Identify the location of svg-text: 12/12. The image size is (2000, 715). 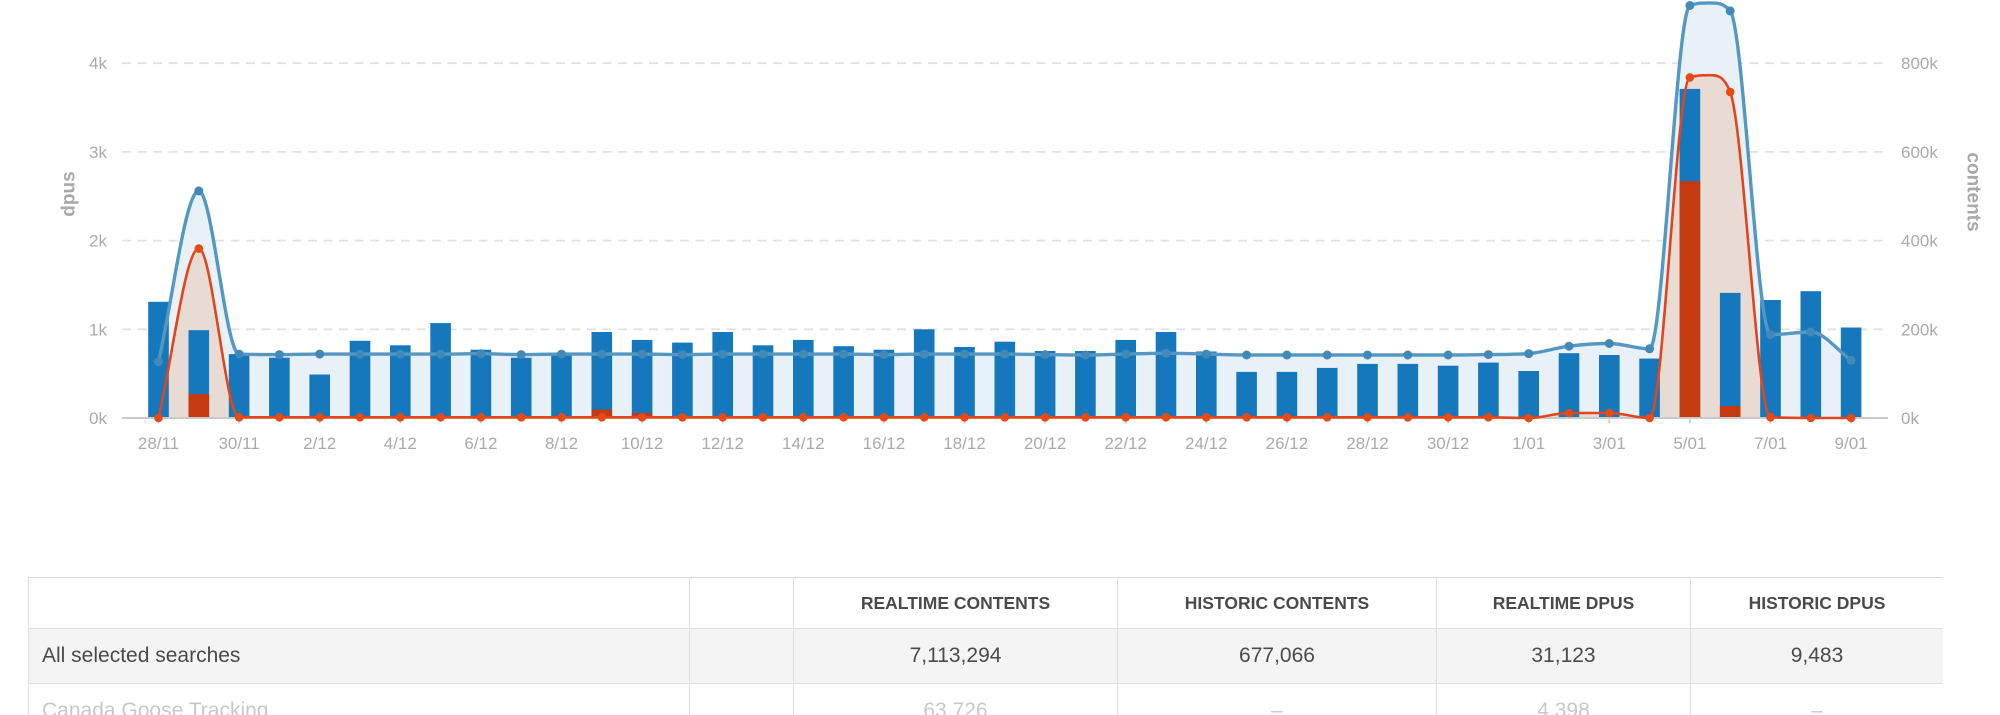
(722, 443).